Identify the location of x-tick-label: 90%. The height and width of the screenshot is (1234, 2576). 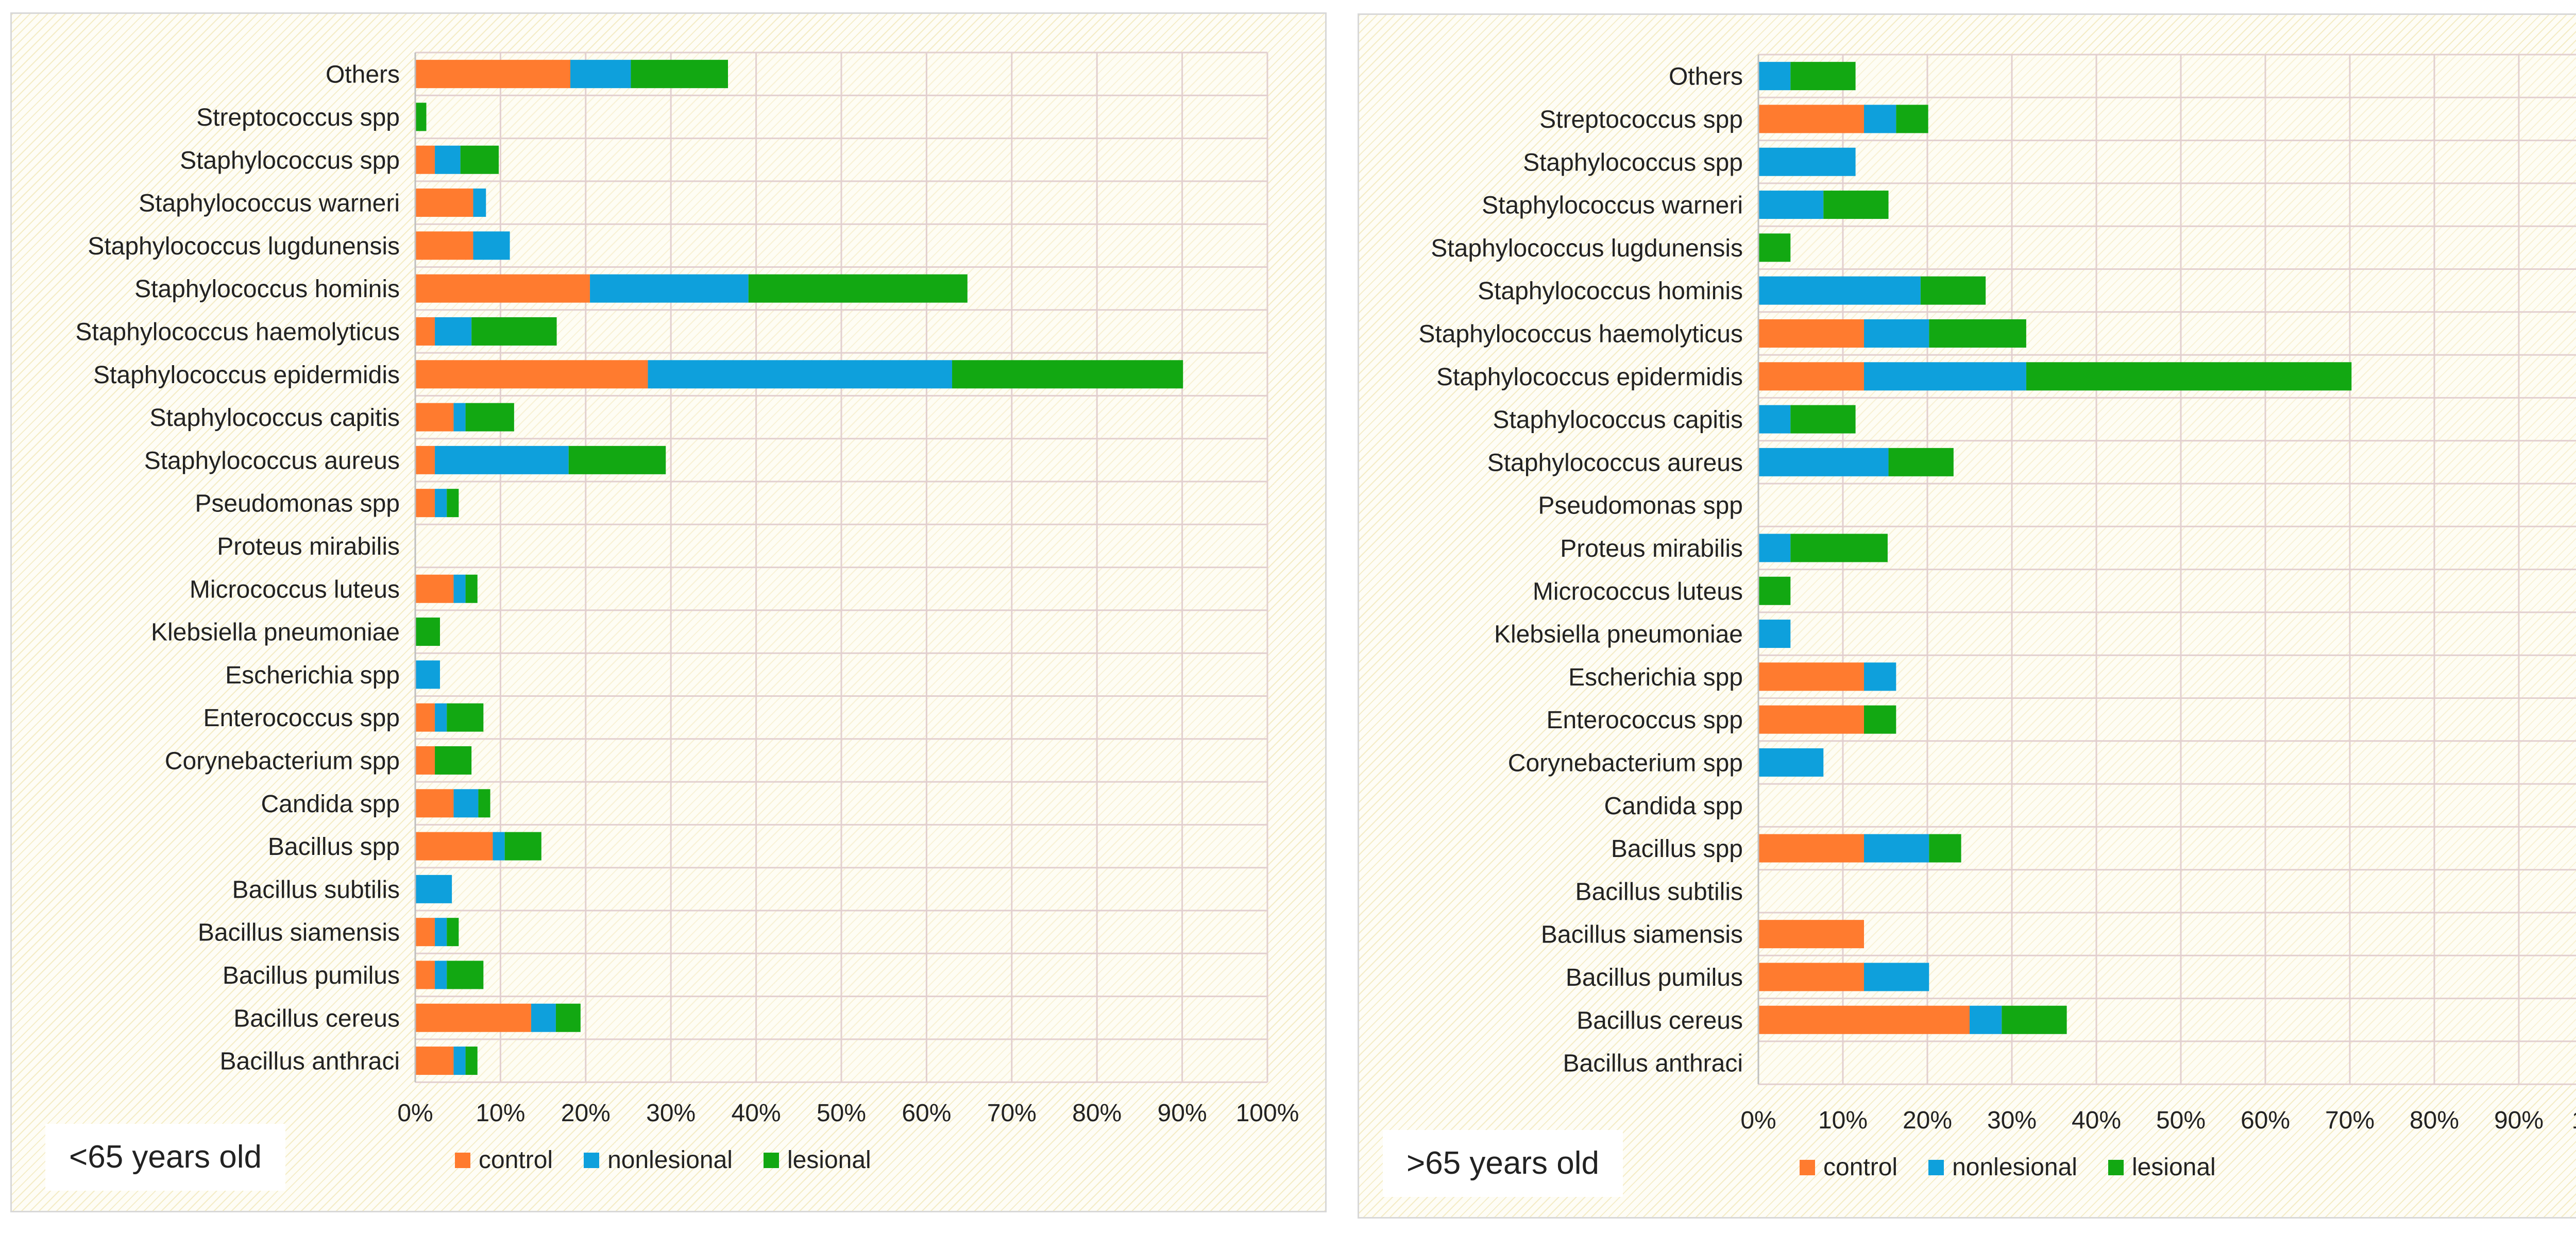
(2519, 1120).